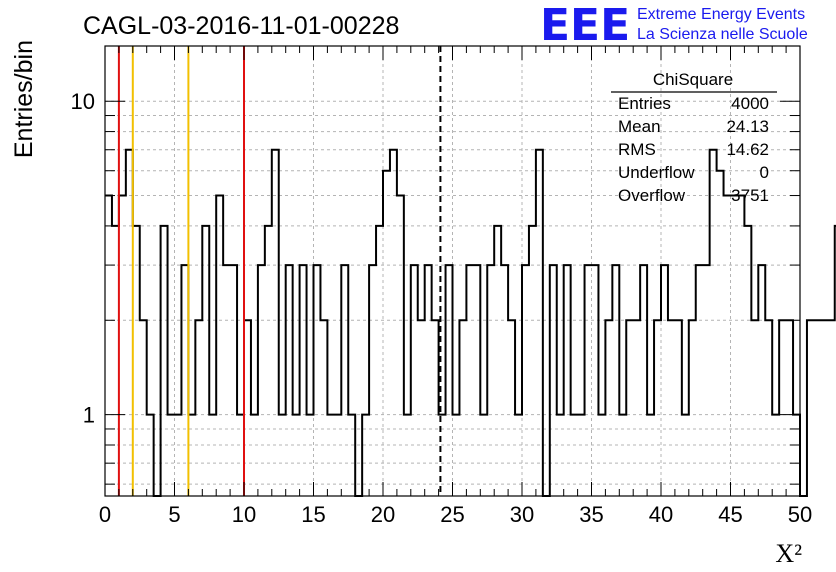  I want to click on eee-logo-letters: EEE, so click(585, 25).